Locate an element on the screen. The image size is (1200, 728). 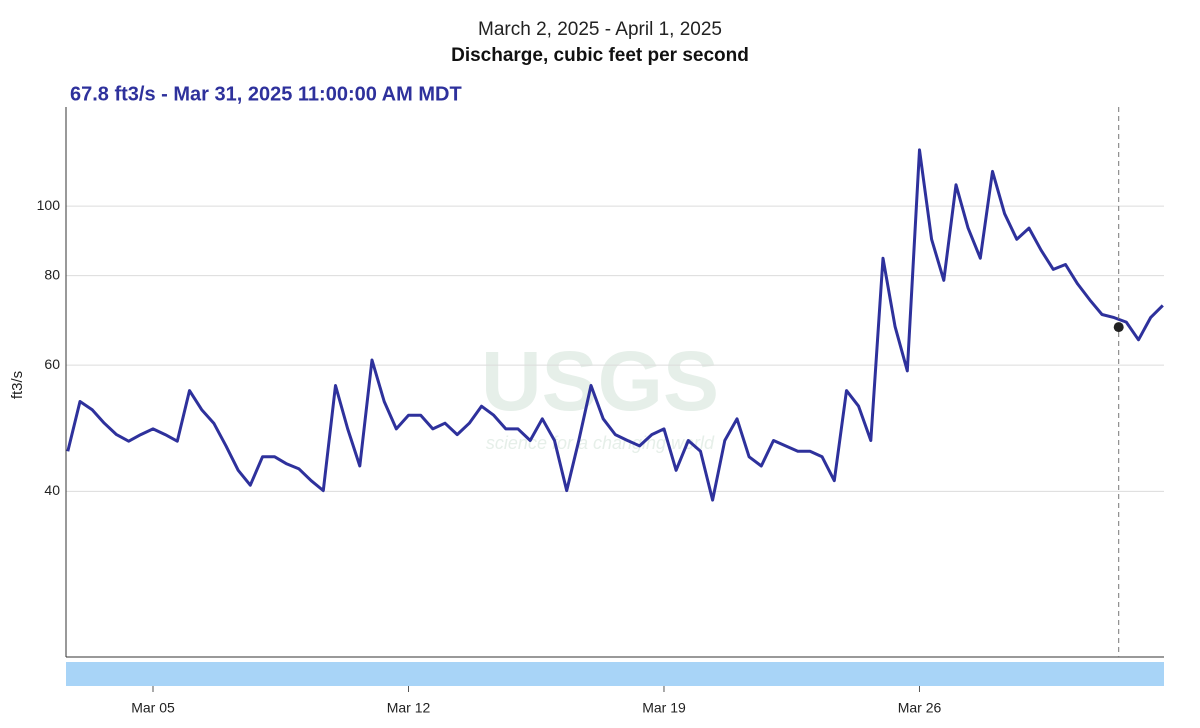
chart-title: March 2, 2025 - April 1, 2025 is located at coordinates (600, 29).